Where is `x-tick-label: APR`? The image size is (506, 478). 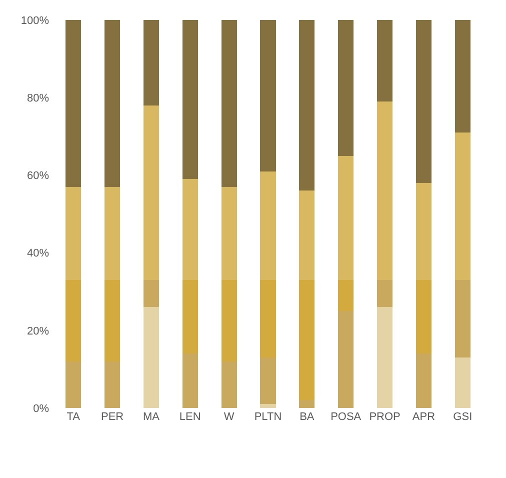 x-tick-label: APR is located at coordinates (424, 417).